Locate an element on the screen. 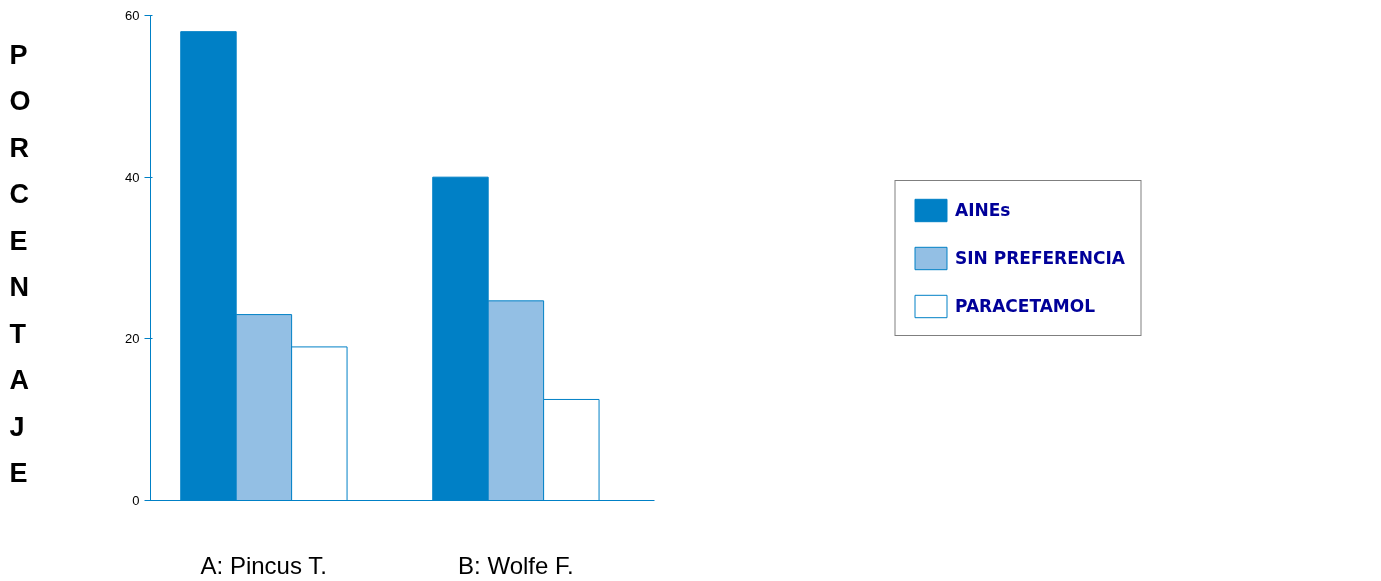  y-tick-label: 20 is located at coordinates (132, 339).